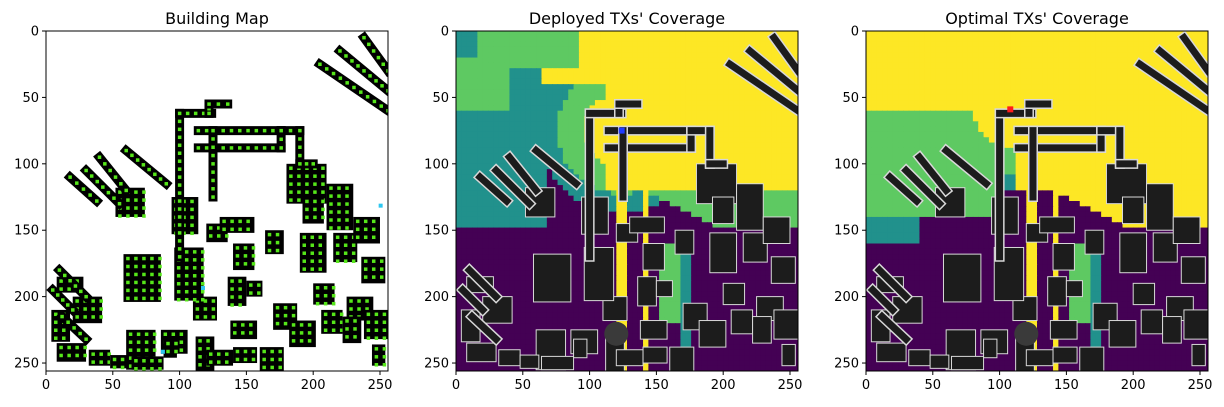  What do you see at coordinates (179, 385) in the screenshot?
I see `x-tick-label: 100` at bounding box center [179, 385].